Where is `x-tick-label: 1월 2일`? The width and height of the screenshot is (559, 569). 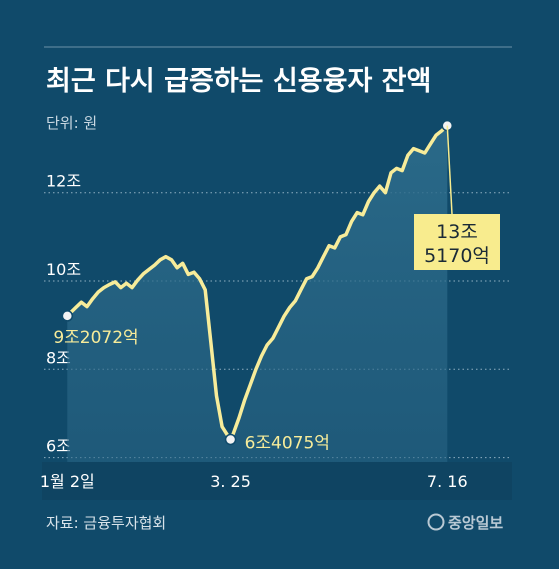 x-tick-label: 1월 2일 is located at coordinates (67, 481).